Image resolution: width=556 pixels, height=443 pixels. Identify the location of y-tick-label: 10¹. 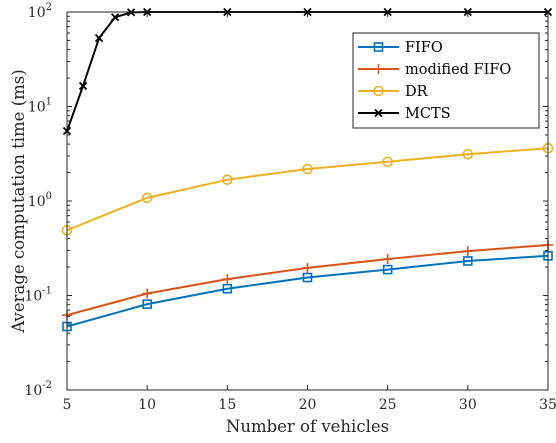
(40, 106).